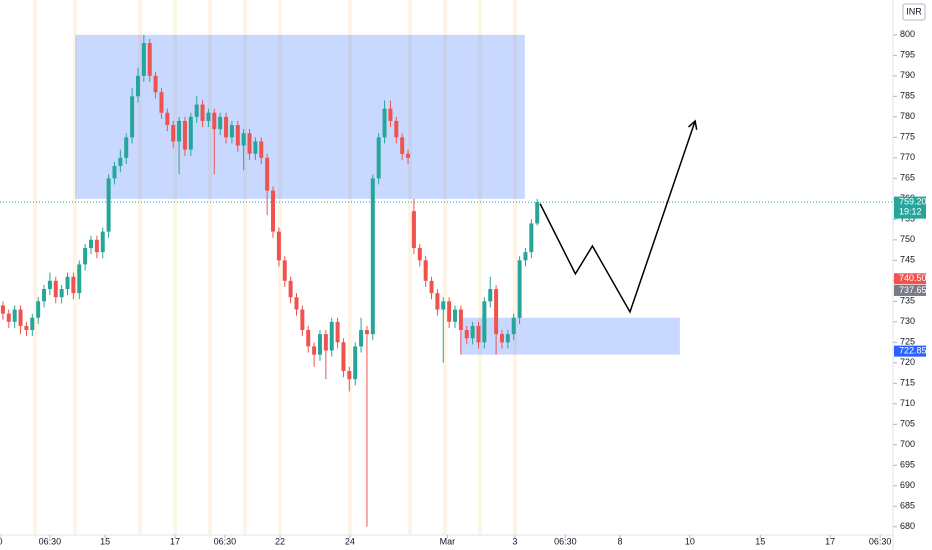 The height and width of the screenshot is (550, 932). What do you see at coordinates (880, 541) in the screenshot?
I see `x-tick-label: 06:30` at bounding box center [880, 541].